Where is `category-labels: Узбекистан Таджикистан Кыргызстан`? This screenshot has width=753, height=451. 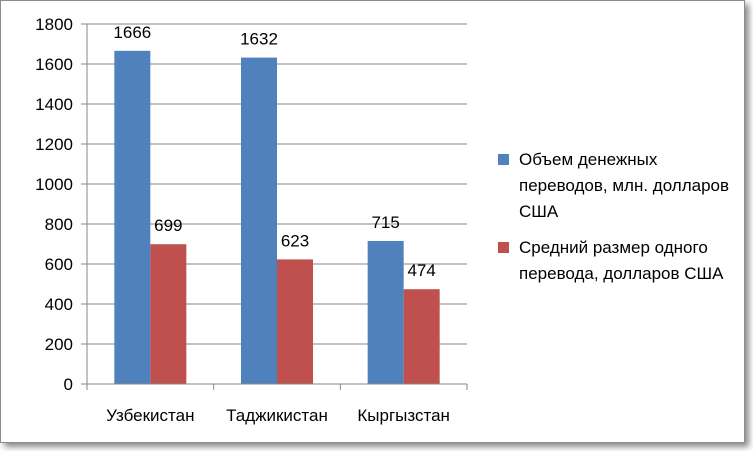
category-labels: Узбекистан Таджикистан Кыргызстан is located at coordinates (278, 415).